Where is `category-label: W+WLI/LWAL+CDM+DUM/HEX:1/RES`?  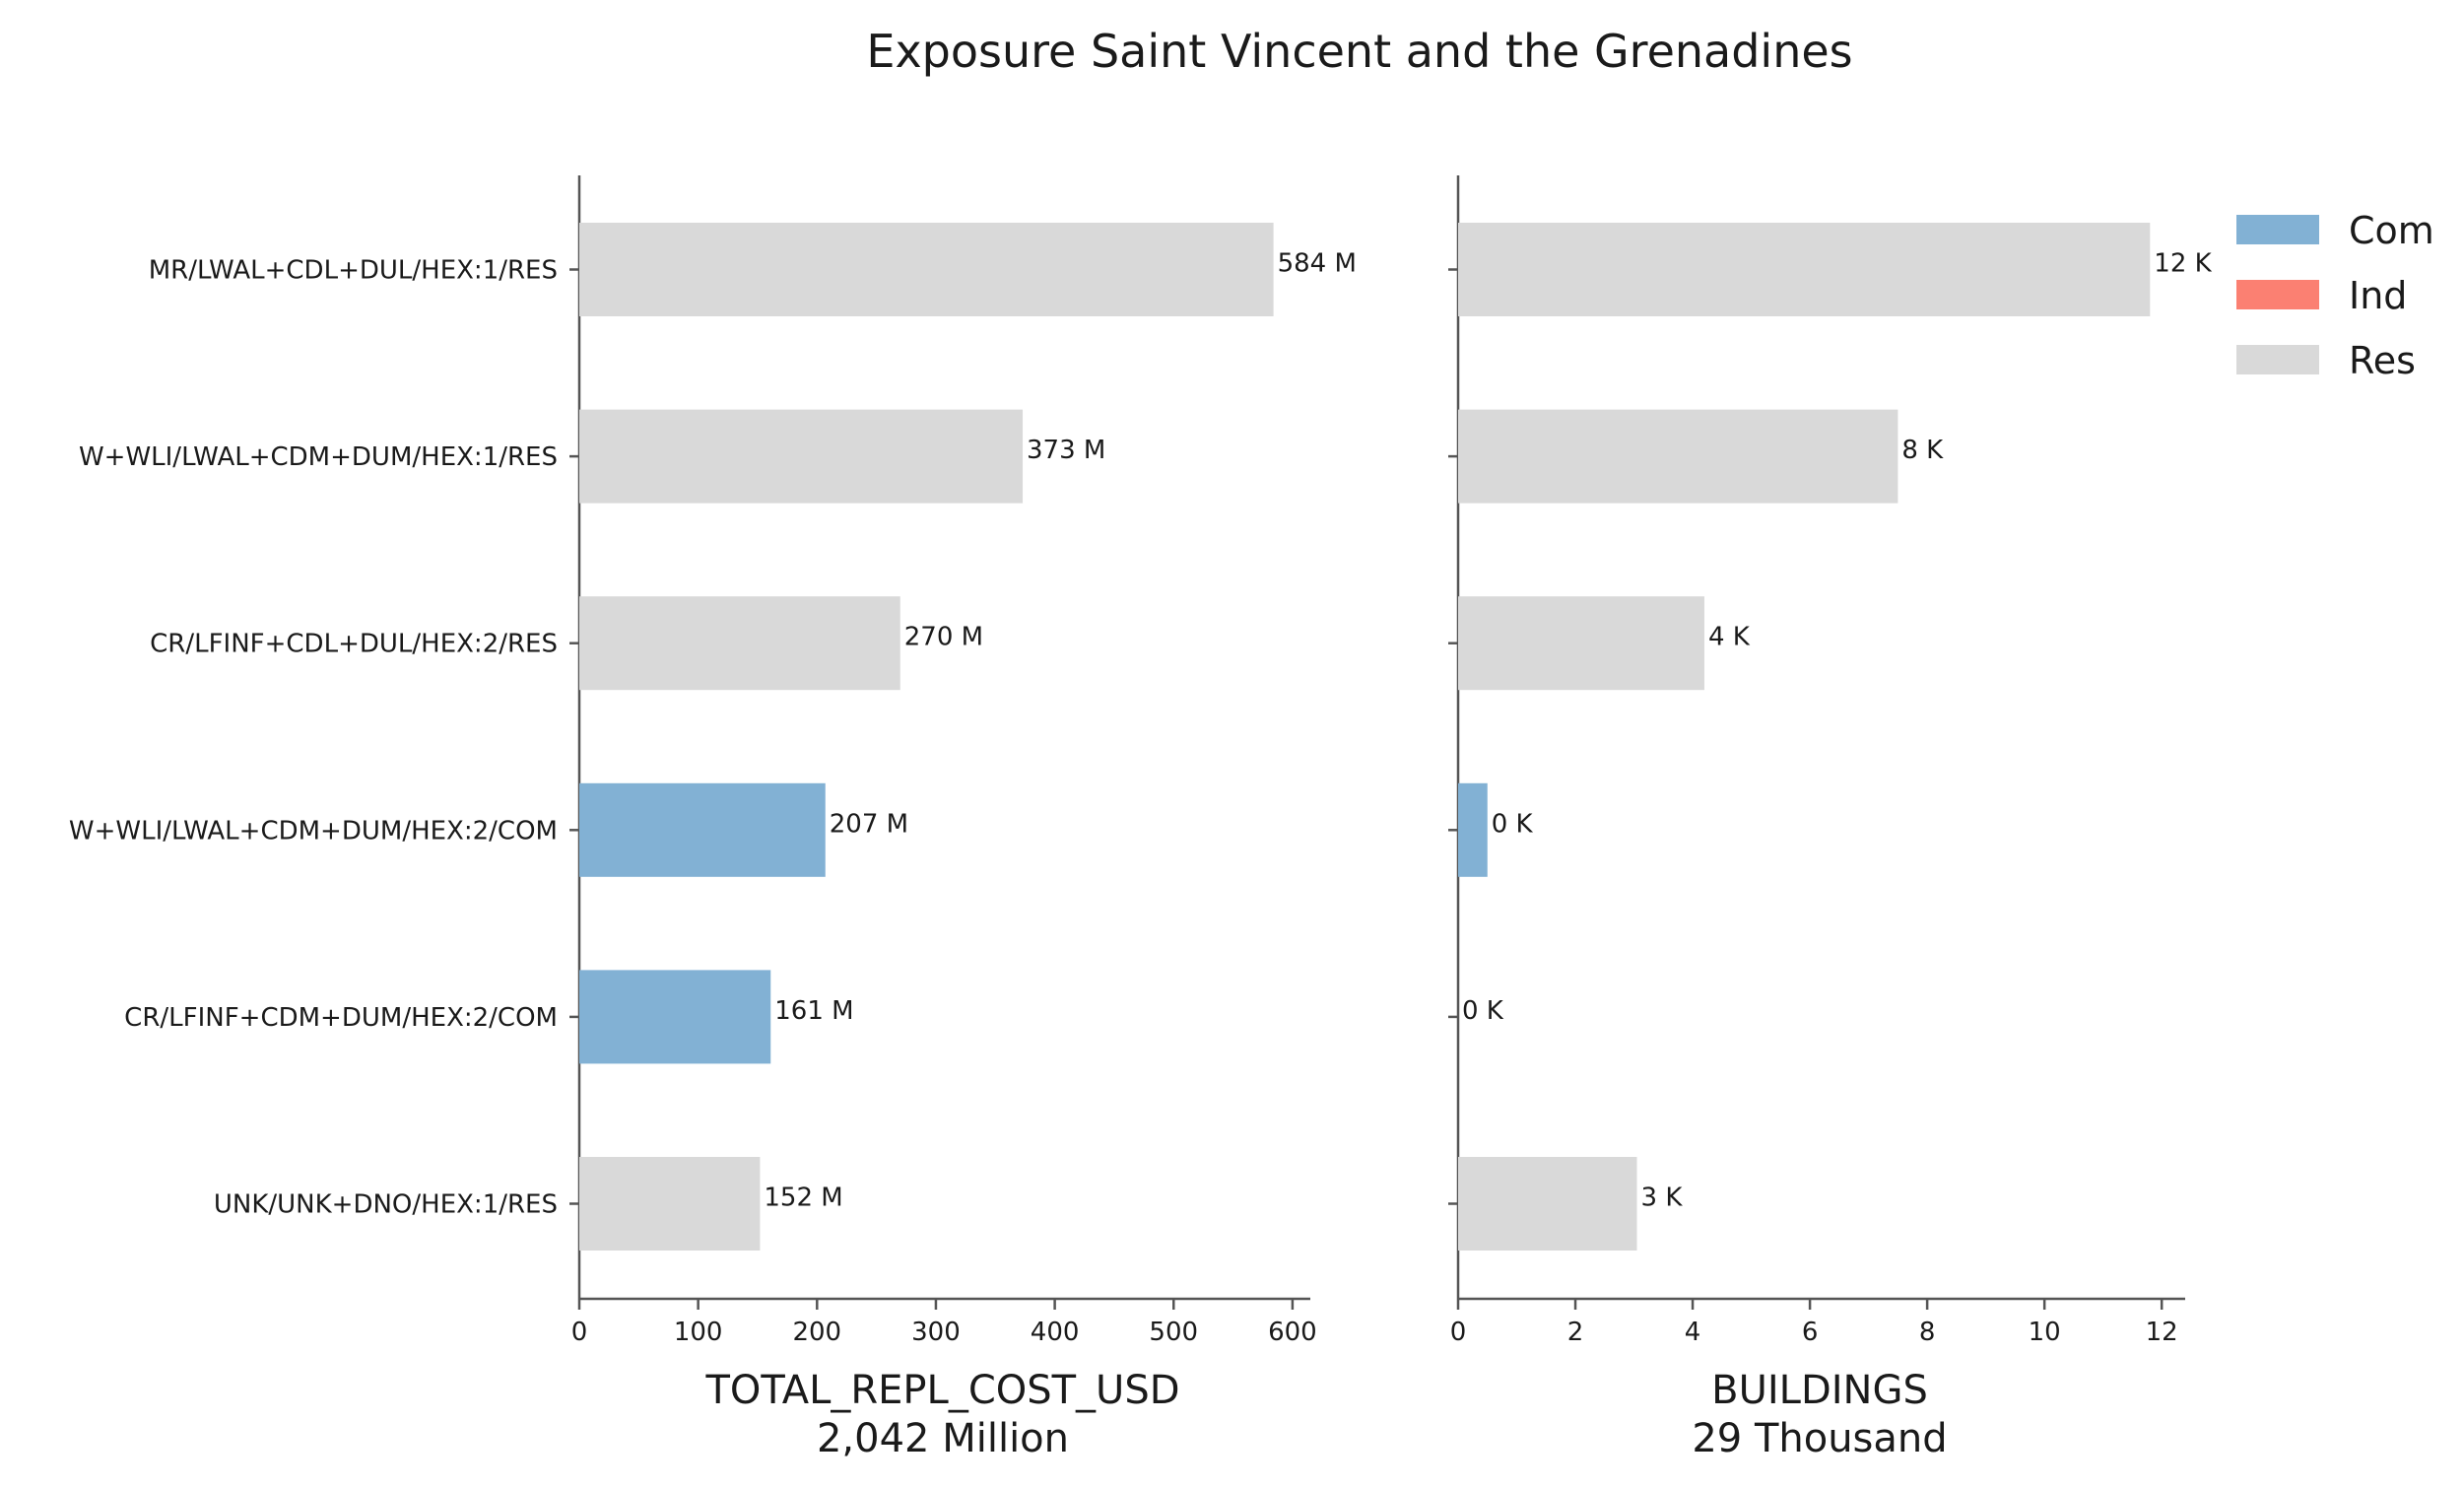
category-label: W+WLI/LWAL+CDM+DUM/HEX:1/RES is located at coordinates (319, 457).